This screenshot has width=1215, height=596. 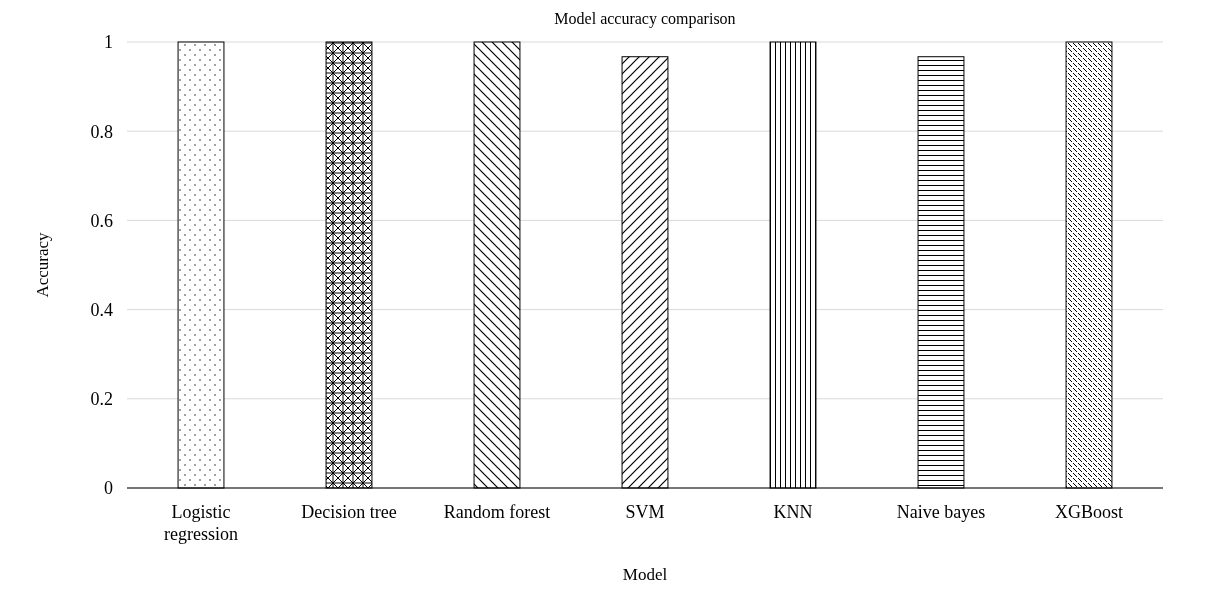 What do you see at coordinates (497, 512) in the screenshot?
I see `x-tick-label: Random forest` at bounding box center [497, 512].